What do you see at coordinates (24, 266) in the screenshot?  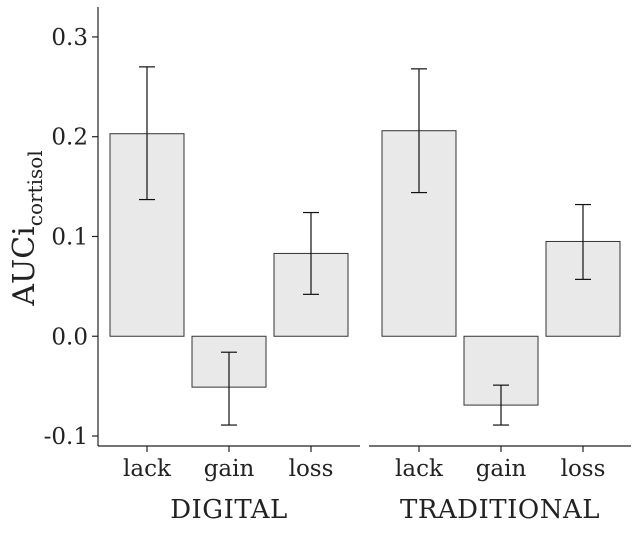 I see `y-axis-title-main: AUCi` at bounding box center [24, 266].